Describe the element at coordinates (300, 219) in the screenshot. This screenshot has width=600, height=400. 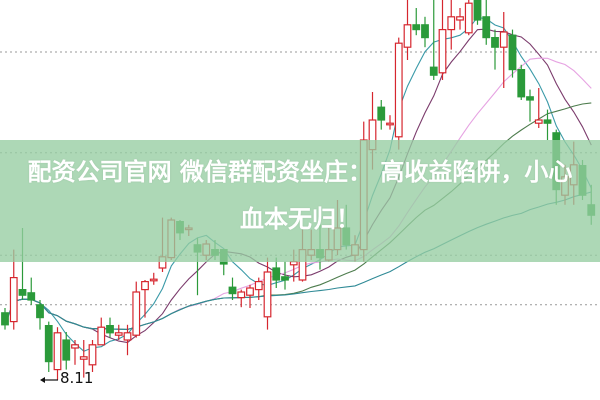
I see `headline-line-2: 血本无归！` at that location.